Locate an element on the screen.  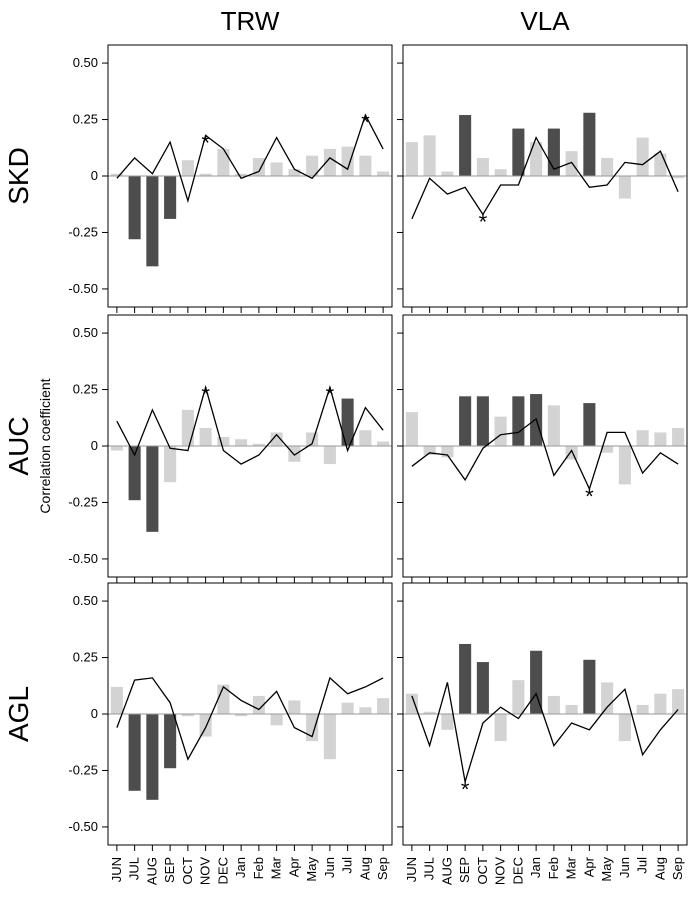
bar-apr is located at coordinates (589, 686).